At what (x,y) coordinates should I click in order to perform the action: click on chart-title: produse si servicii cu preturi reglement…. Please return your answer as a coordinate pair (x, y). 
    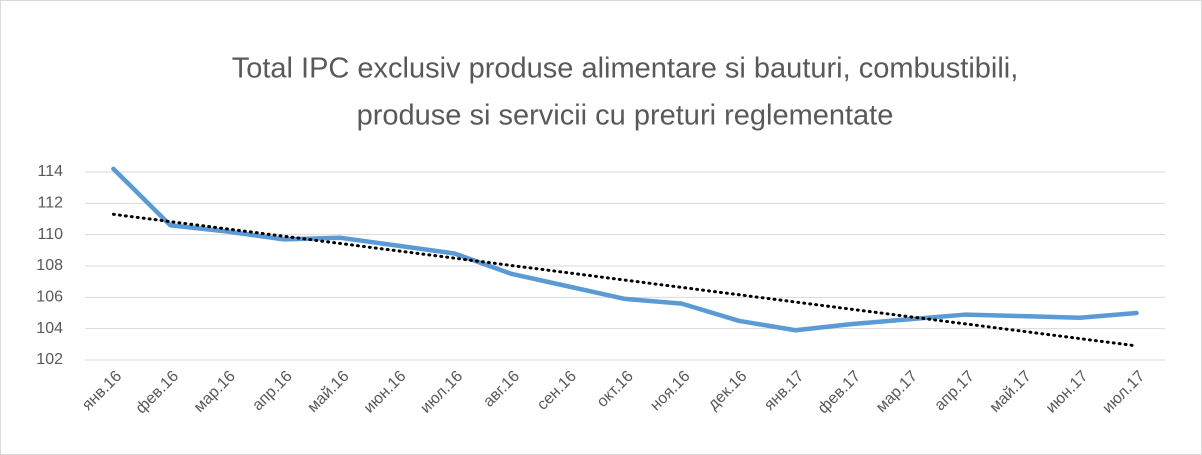
    Looking at the image, I should click on (625, 116).